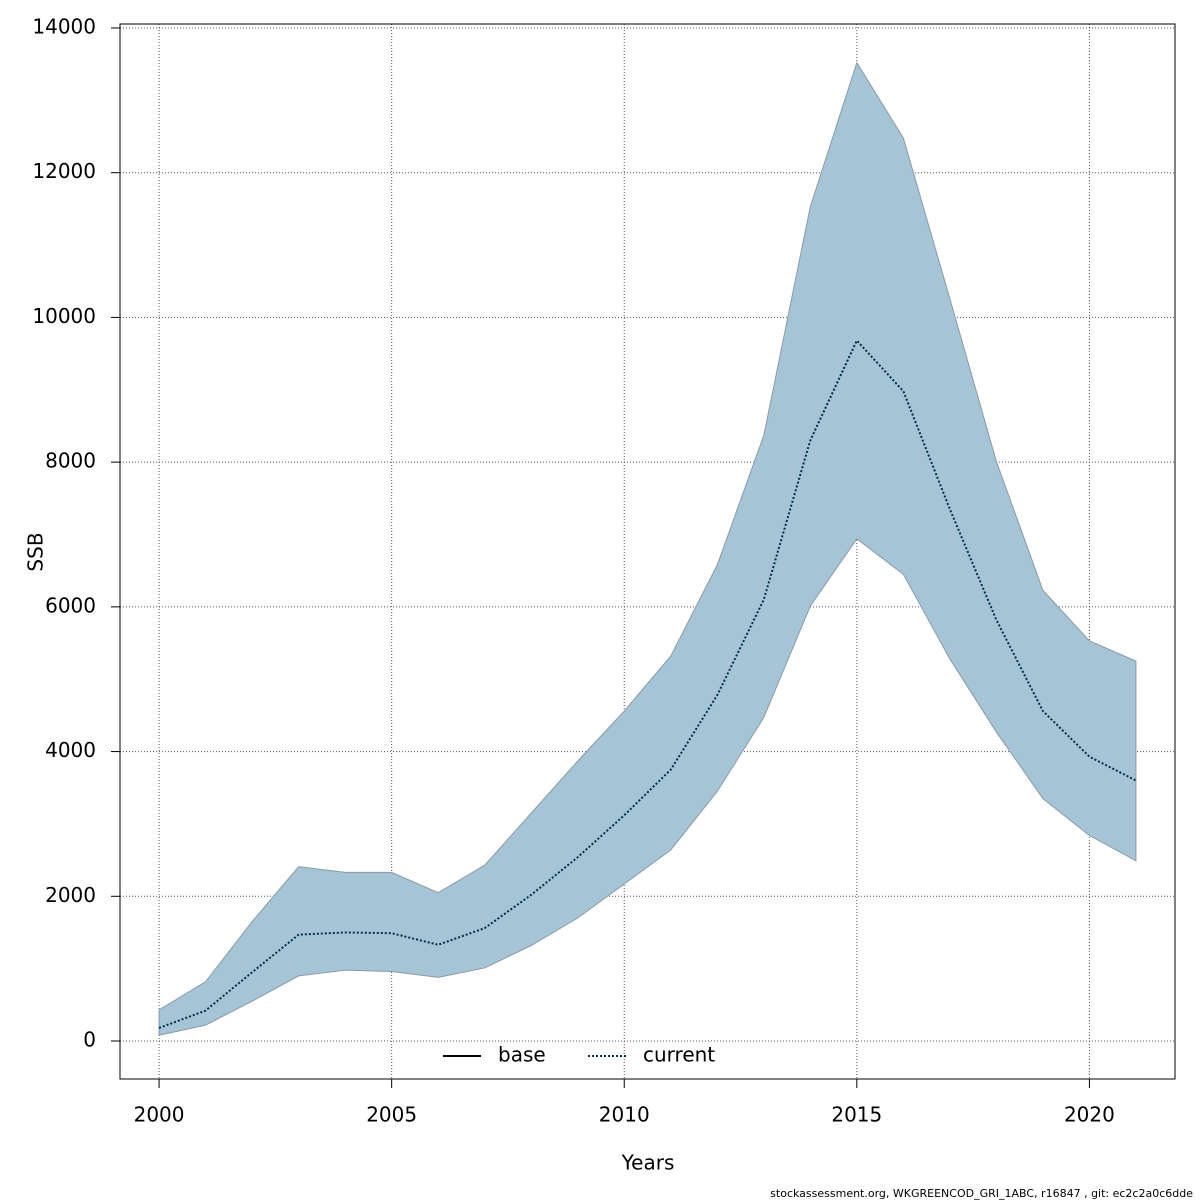 The height and width of the screenshot is (1200, 1200). Describe the element at coordinates (70, 461) in the screenshot. I see `y-tick-label: 8000` at that location.